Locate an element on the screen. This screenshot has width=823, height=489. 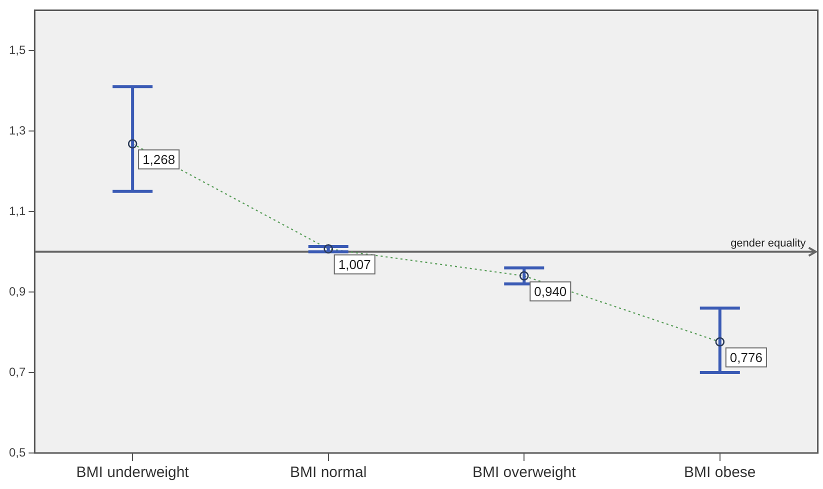
y-tick-label: 1,3 is located at coordinates (17, 130).